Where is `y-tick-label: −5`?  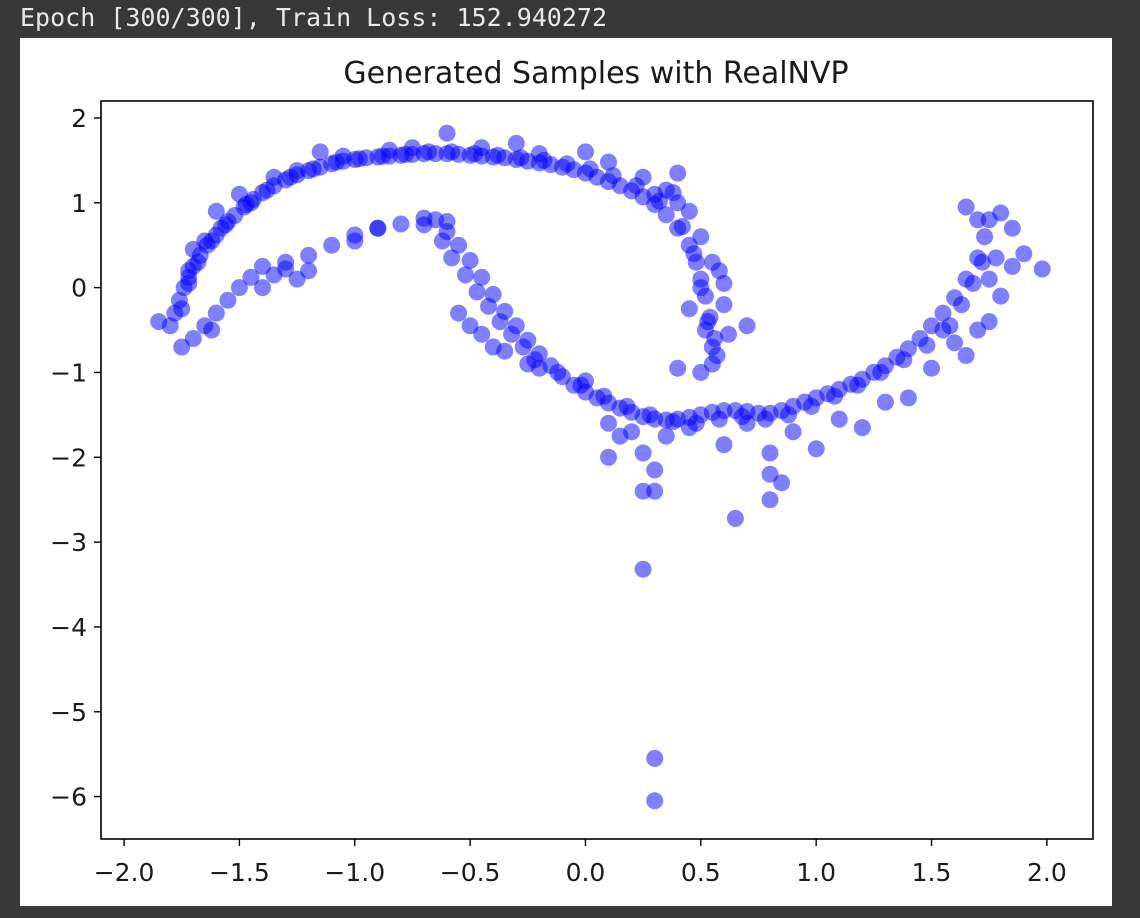 y-tick-label: −5 is located at coordinates (68, 712).